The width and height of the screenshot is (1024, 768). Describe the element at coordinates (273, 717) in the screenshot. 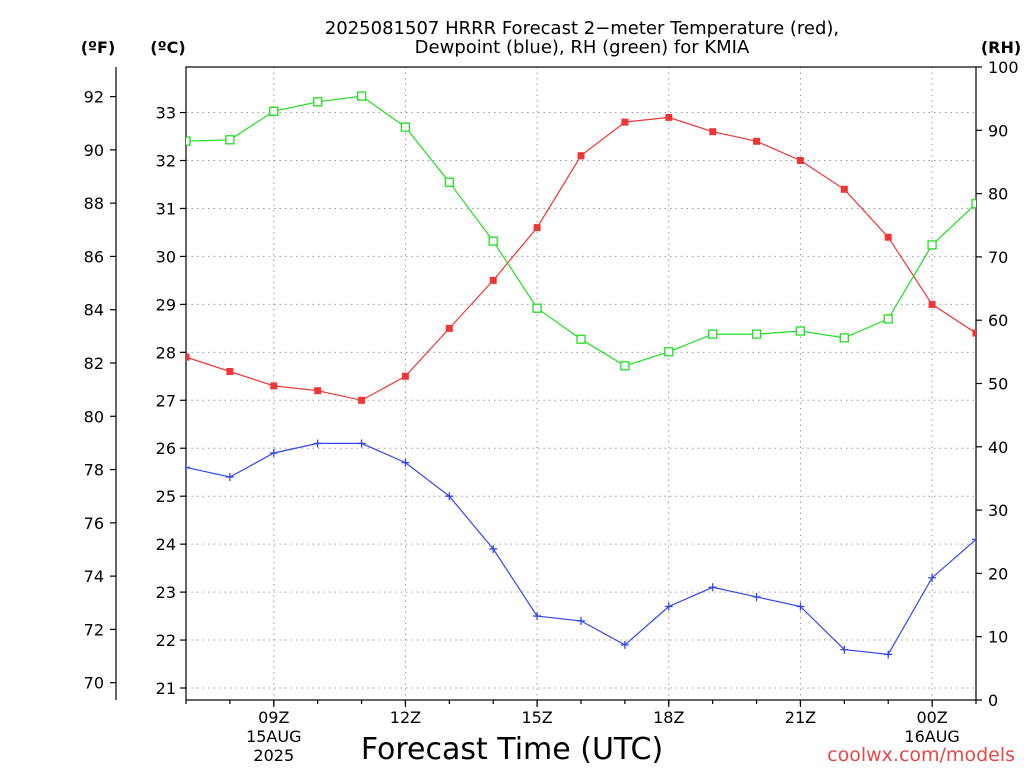

I see `time-tick-label: 09Z` at that location.